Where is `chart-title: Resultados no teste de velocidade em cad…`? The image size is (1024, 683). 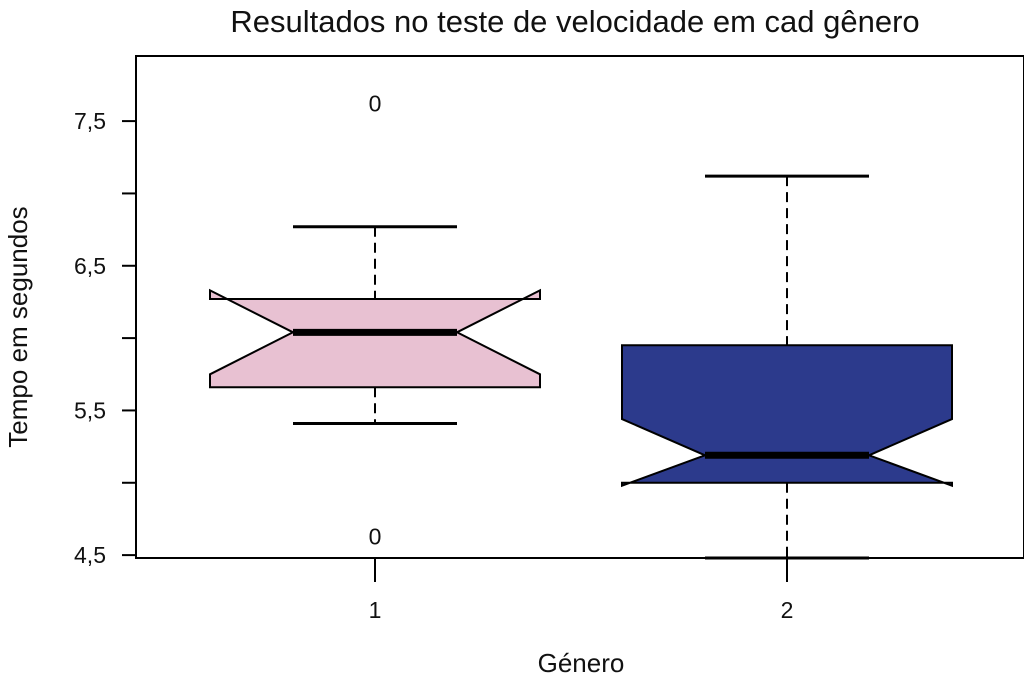
chart-title: Resultados no teste de velocidade em cad… is located at coordinates (574, 21).